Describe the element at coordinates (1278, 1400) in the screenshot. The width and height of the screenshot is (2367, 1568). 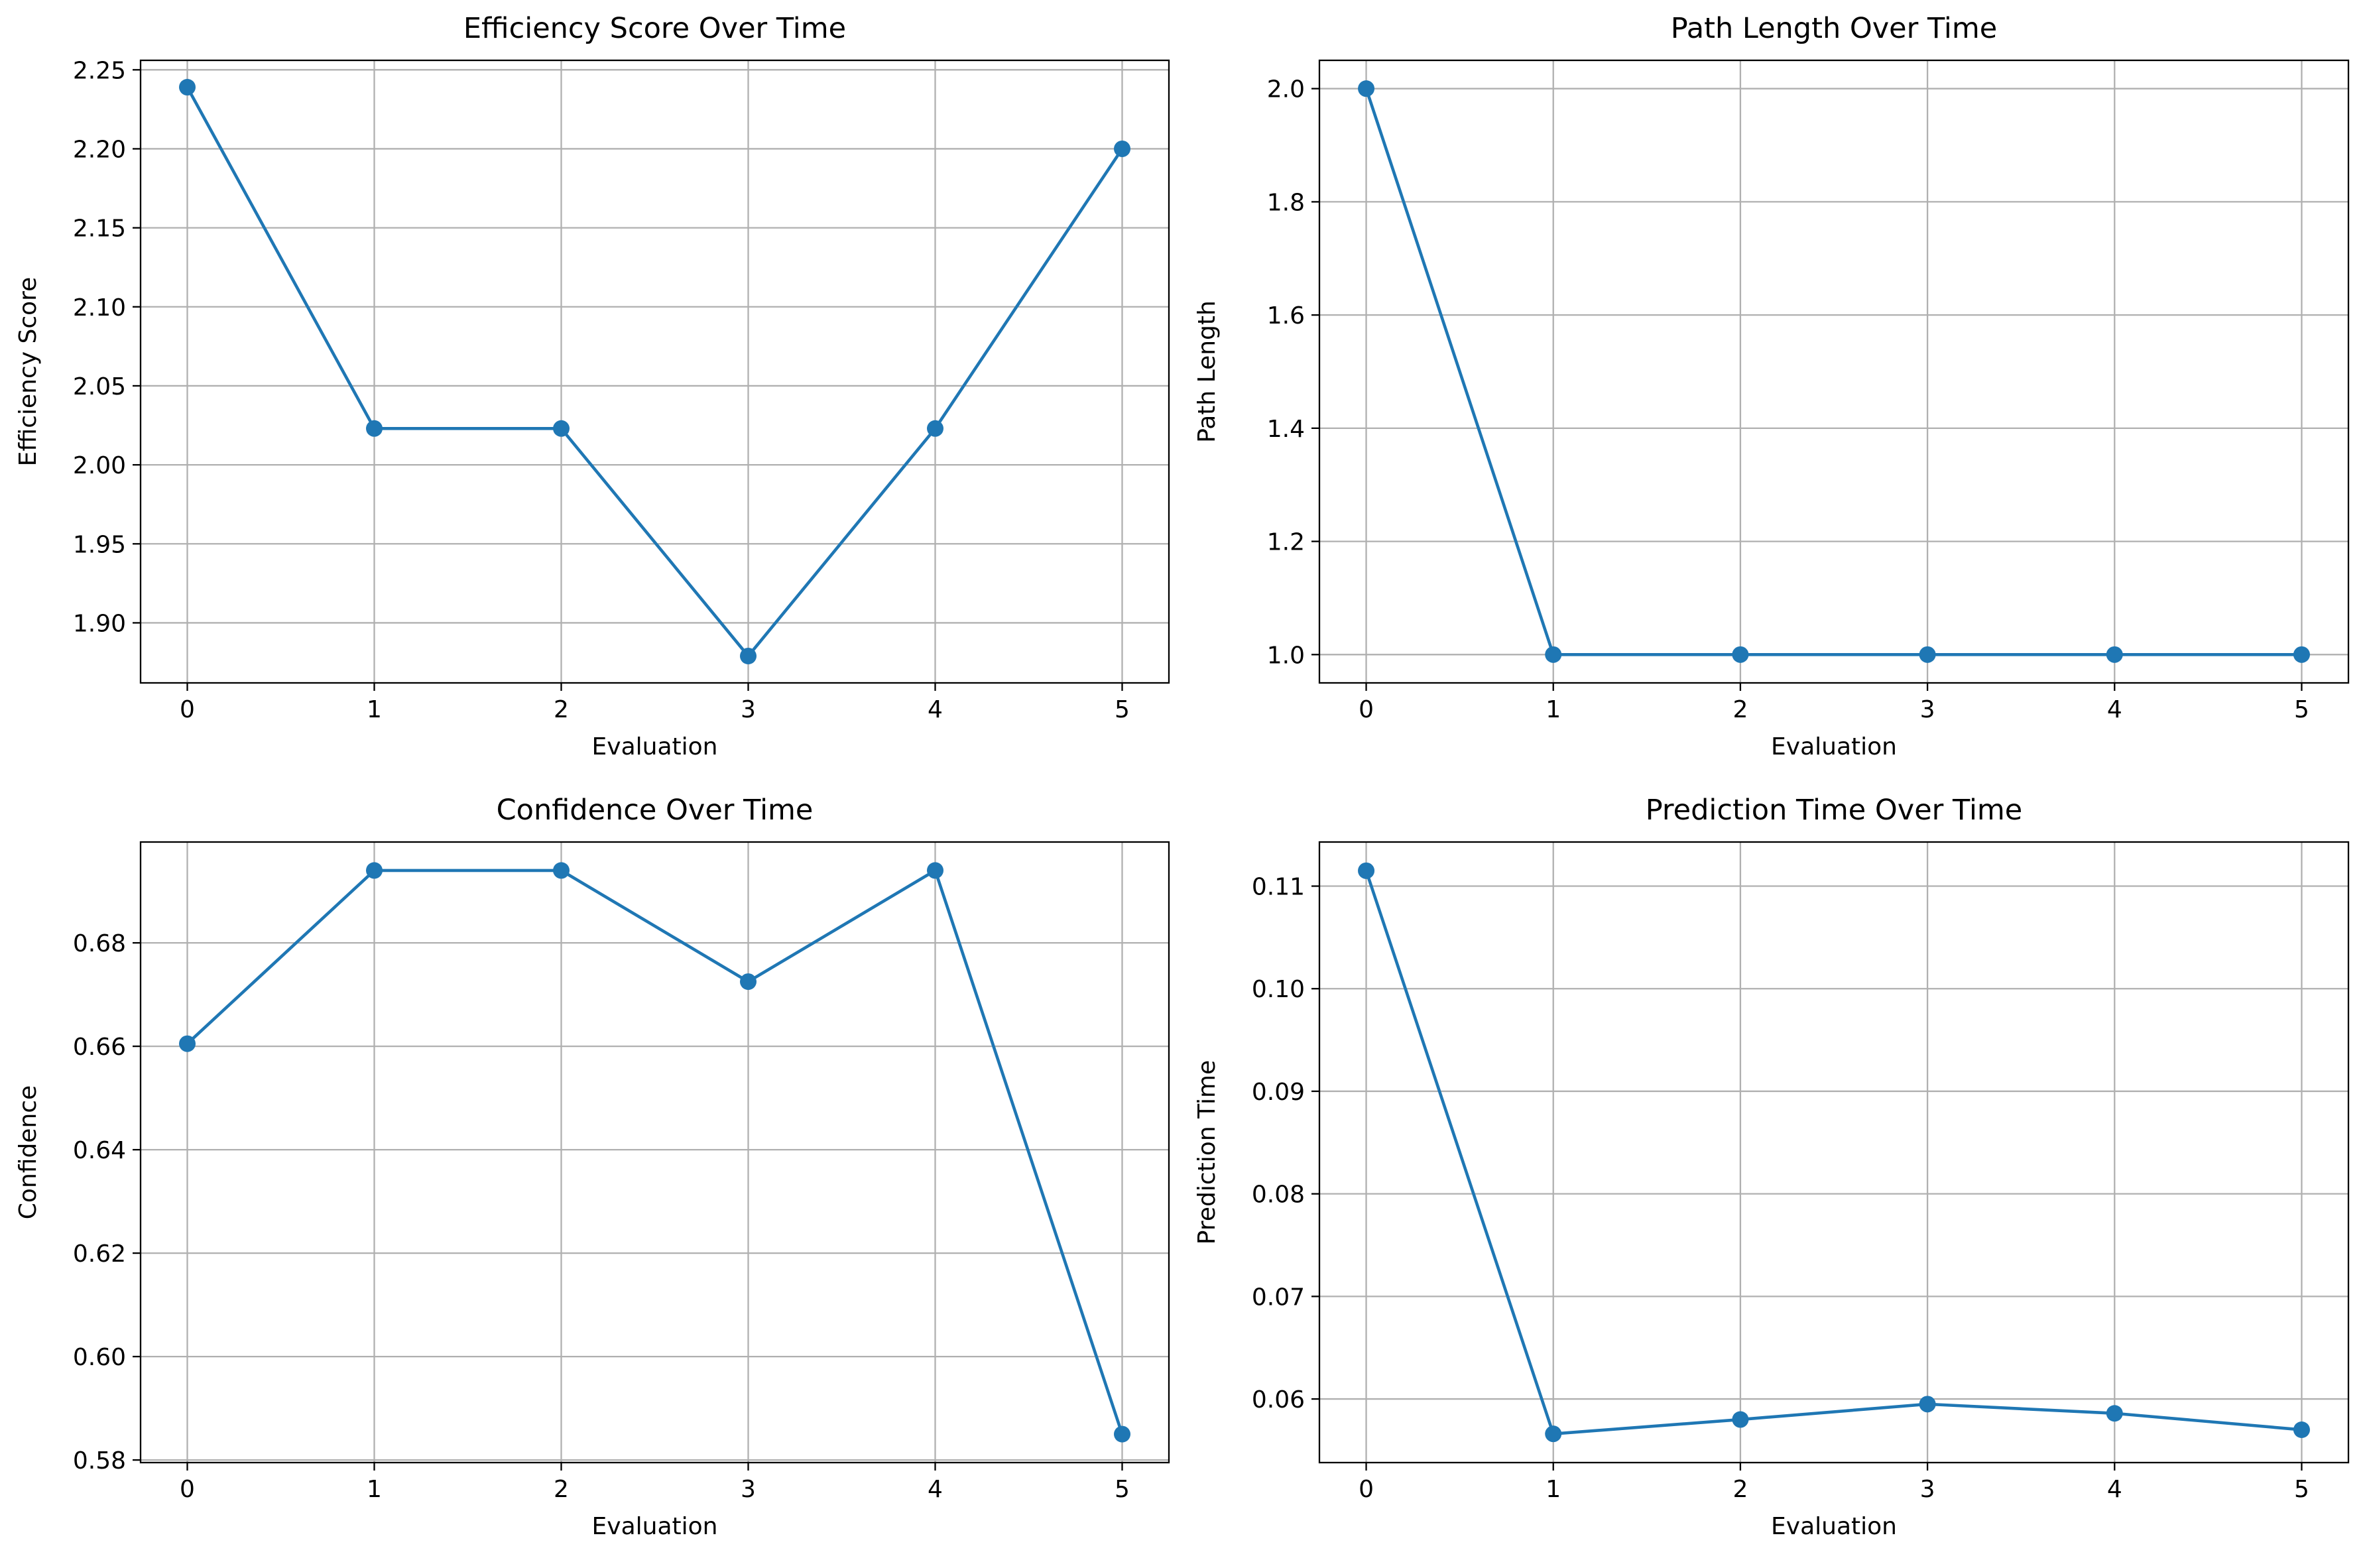
I see `y-tick-label: 0.06` at that location.